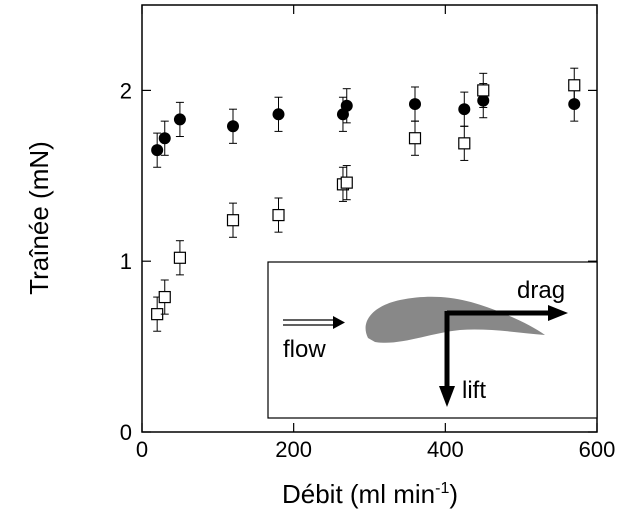  I want to click on x-axis-label-text: Débit (ml min, so click(358, 494).